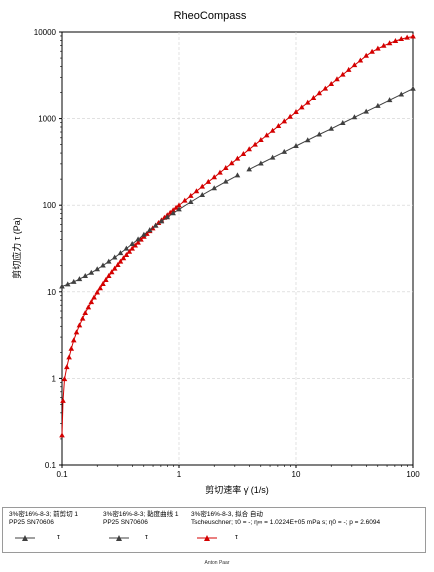  Describe the element at coordinates (141, 514) in the screenshot. I see `legend-entry-2-label: 3%密16%-8-3; 黏度曲线 1` at that location.